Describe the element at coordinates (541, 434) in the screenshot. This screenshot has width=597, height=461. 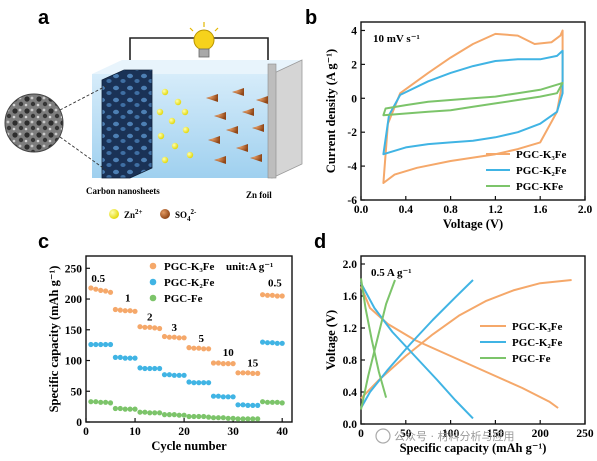
I see `x-tick-label: 200` at that location.